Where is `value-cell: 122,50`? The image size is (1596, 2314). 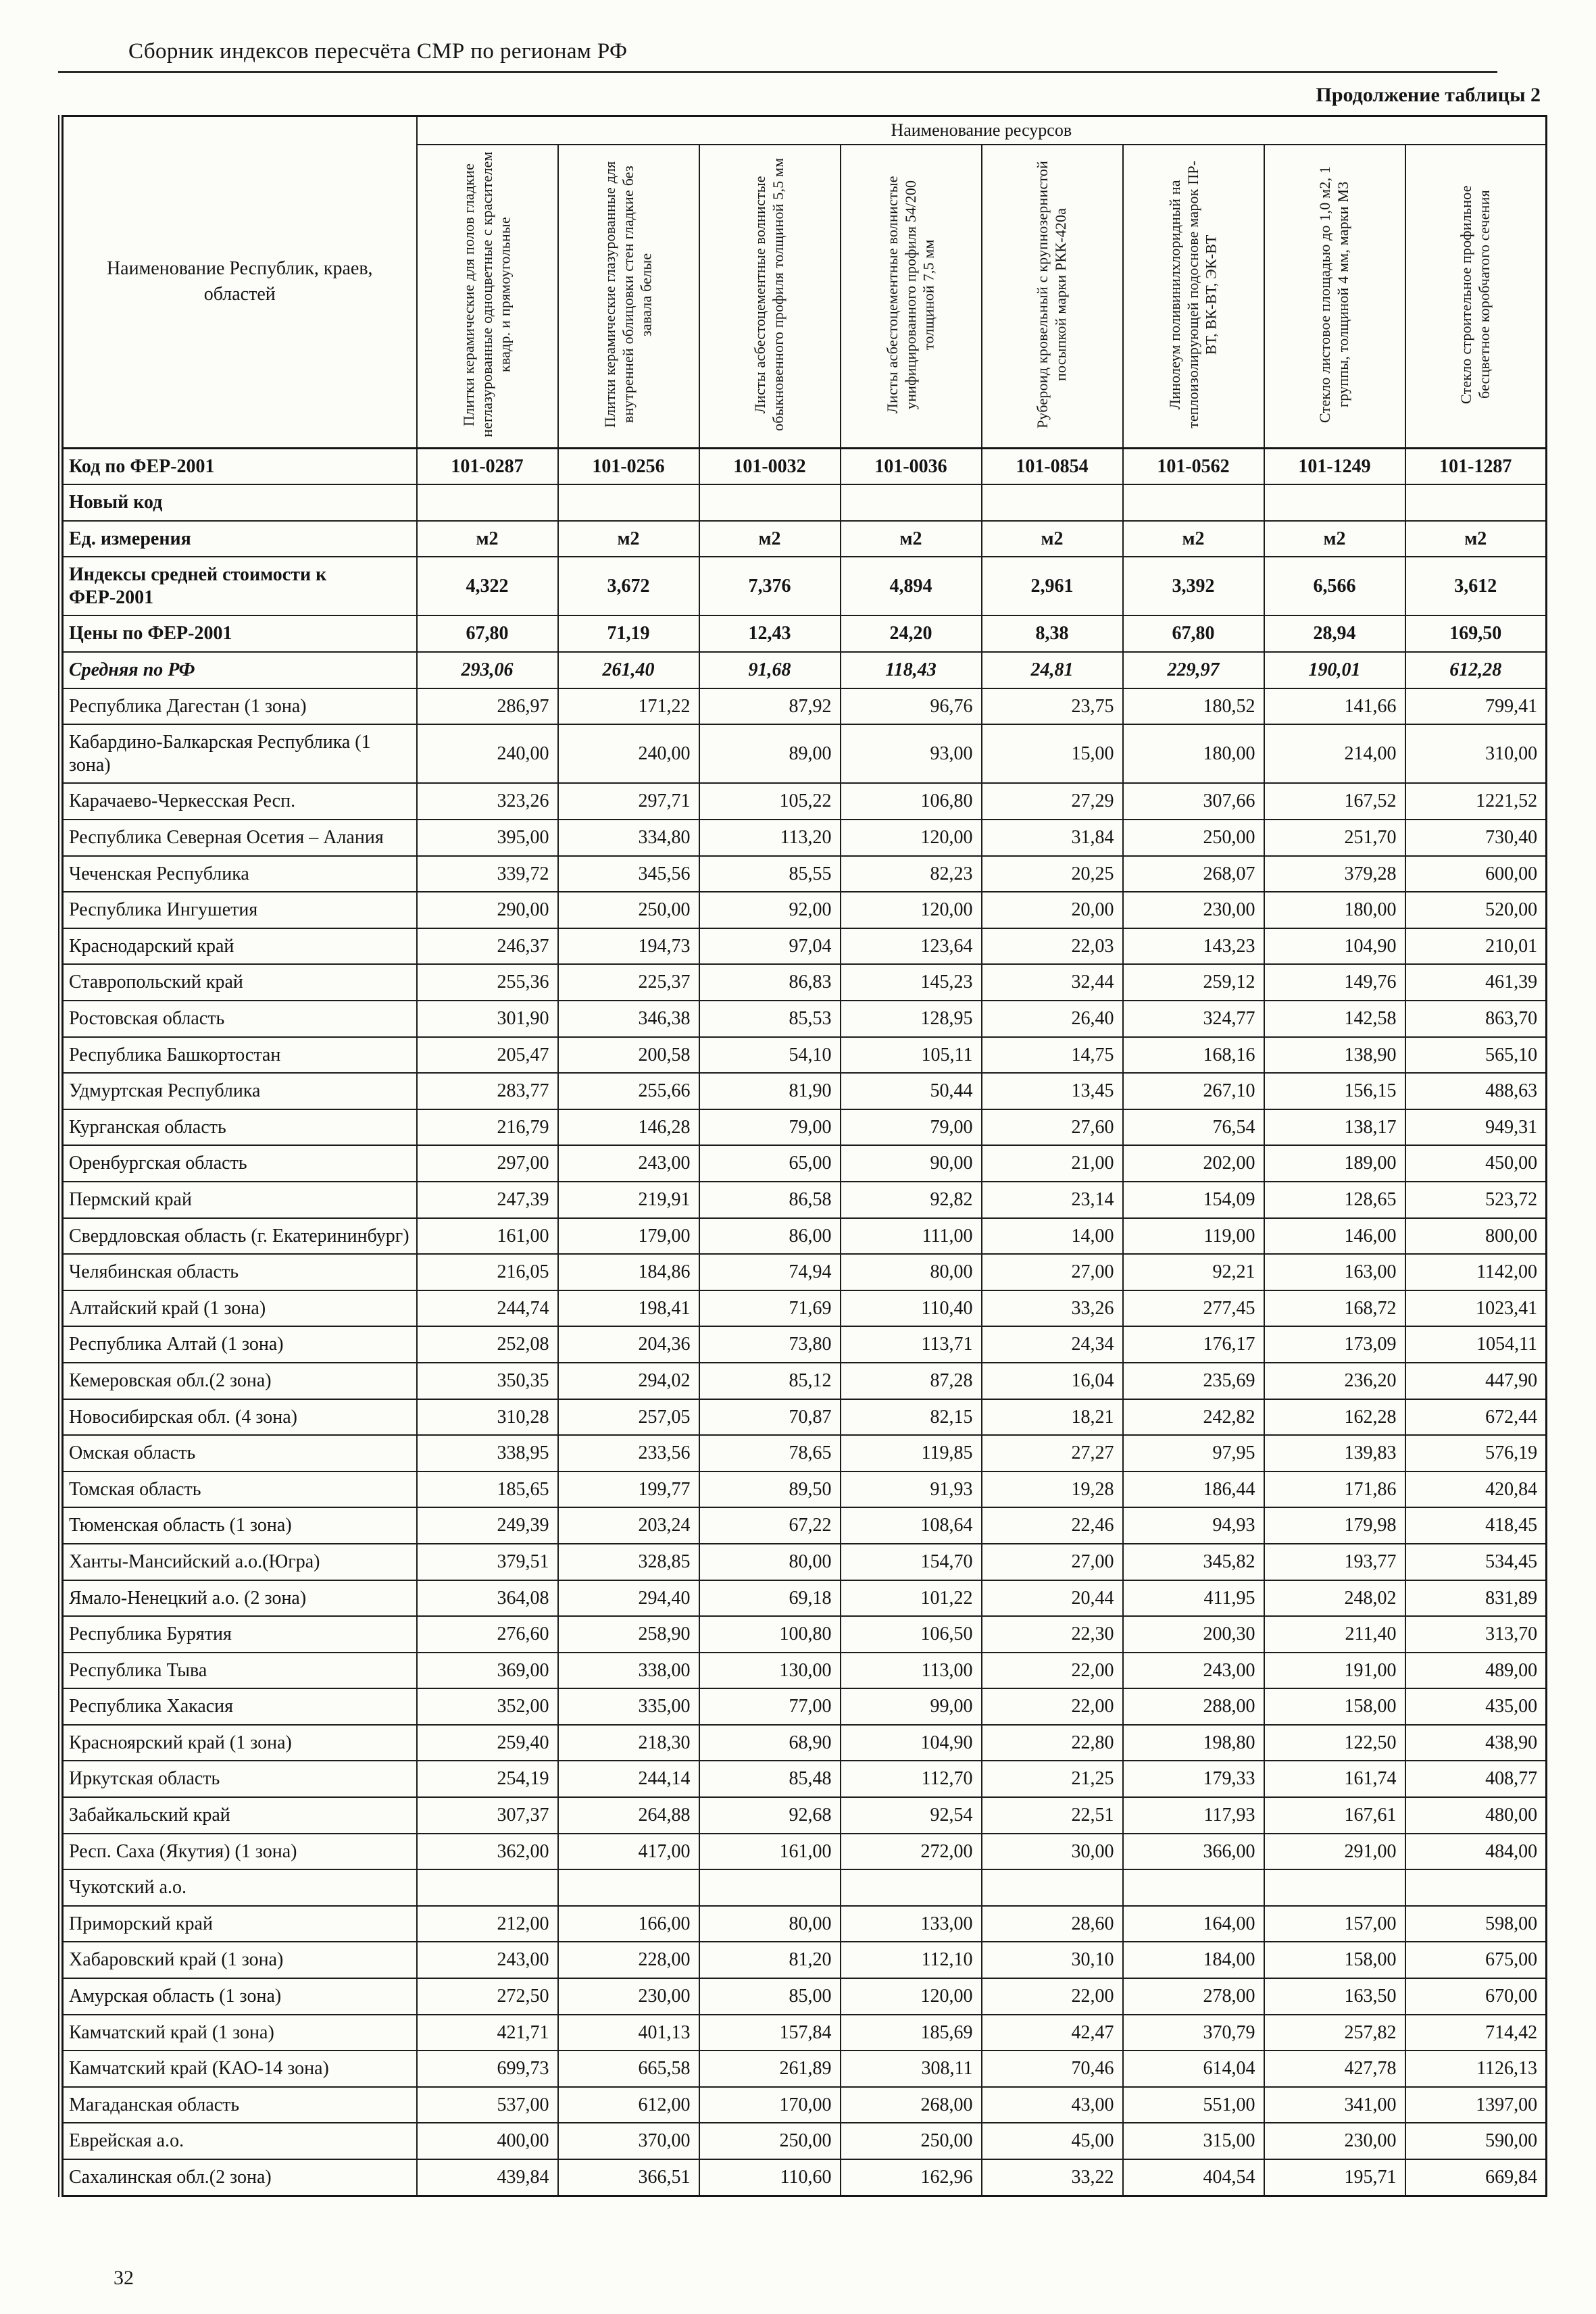
value-cell: 122,50 is located at coordinates (1335, 1743).